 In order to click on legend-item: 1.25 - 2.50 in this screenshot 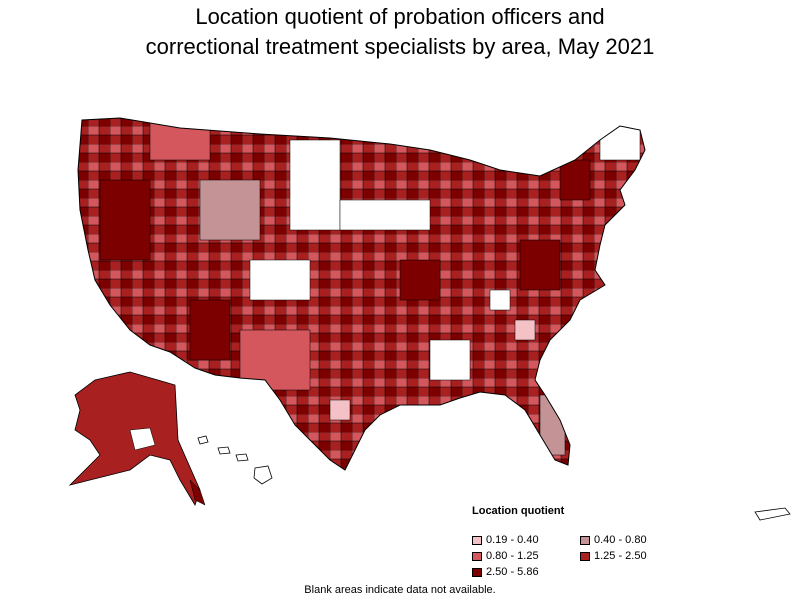, I will do `click(635, 556)`.